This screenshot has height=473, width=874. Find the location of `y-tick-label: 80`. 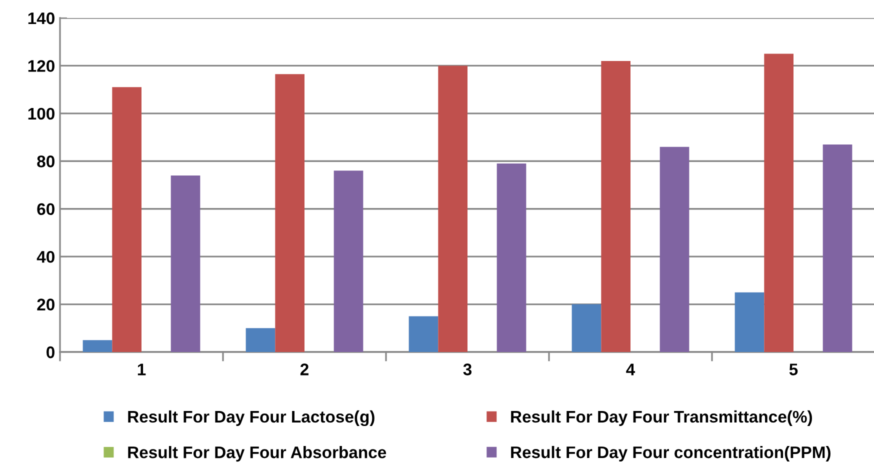

y-tick-label: 80 is located at coordinates (45, 162).